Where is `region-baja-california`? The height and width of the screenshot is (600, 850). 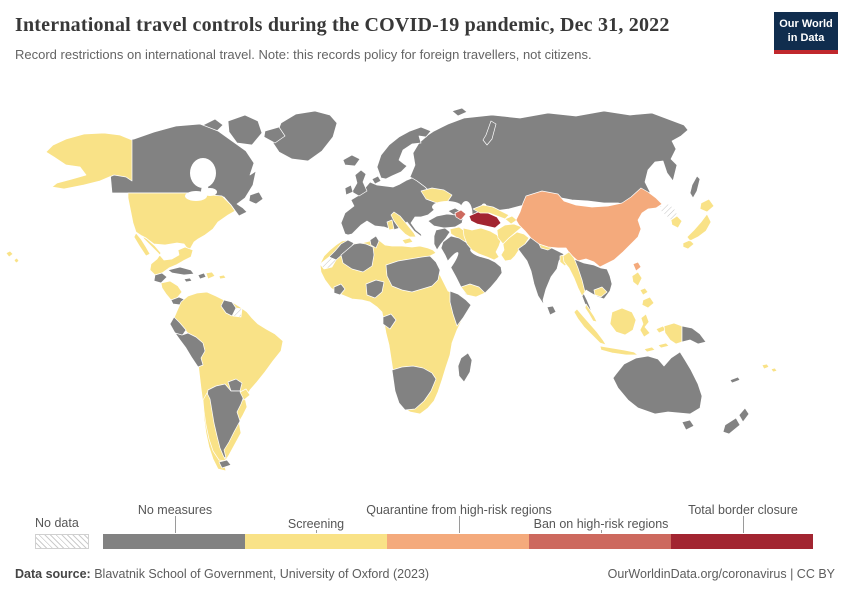 region-baja-california is located at coordinates (142, 244).